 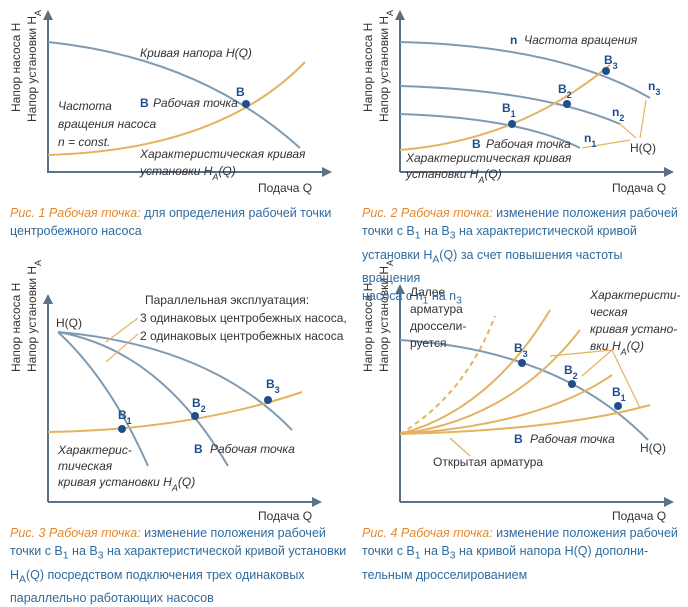 What do you see at coordinates (34, 316) in the screenshot?
I see `fig3-y-label-2: Напор установки HA` at bounding box center [34, 316].